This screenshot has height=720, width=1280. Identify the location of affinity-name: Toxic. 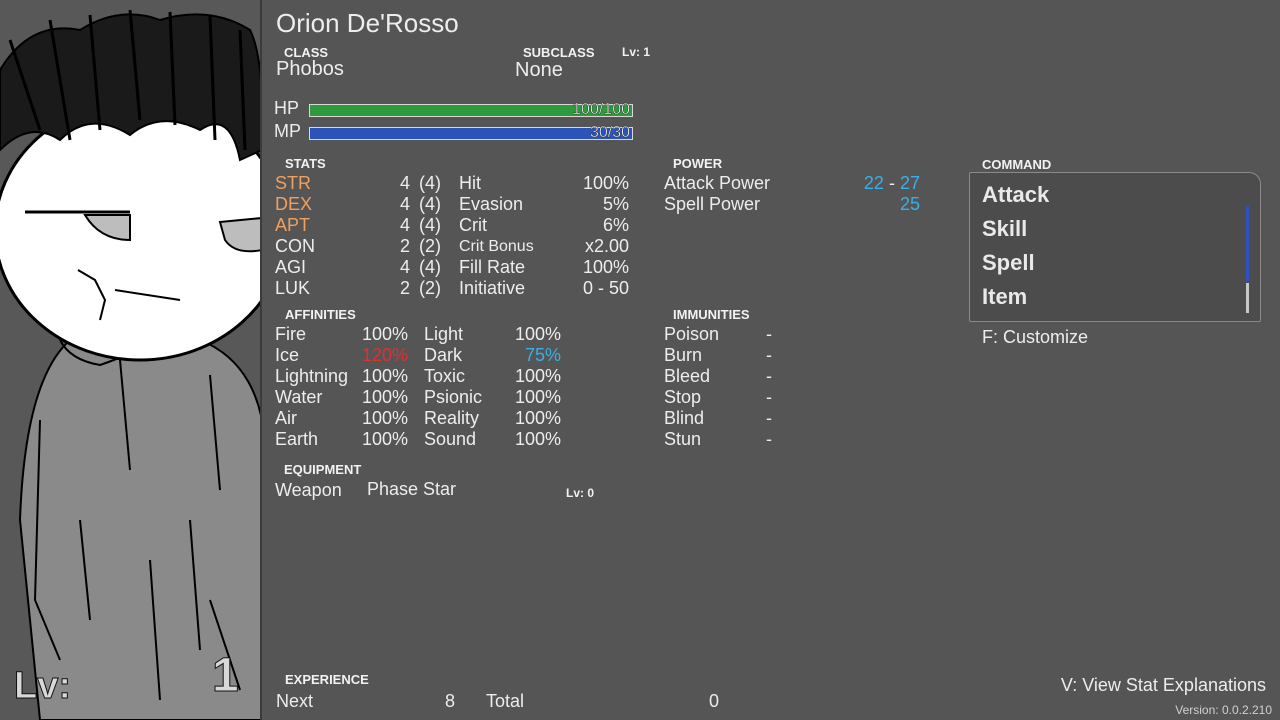
(445, 376).